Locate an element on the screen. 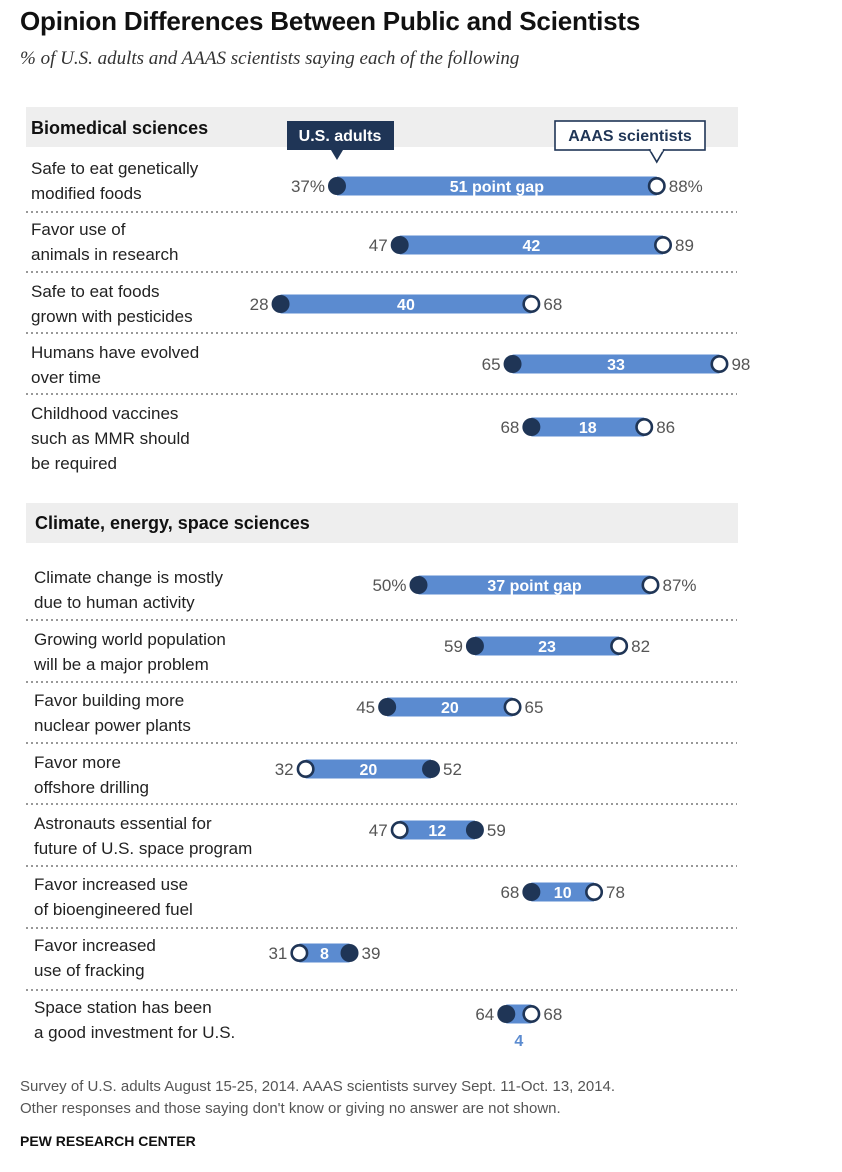 The width and height of the screenshot is (842, 1172). low-value-label: 64 is located at coordinates (484, 1014).